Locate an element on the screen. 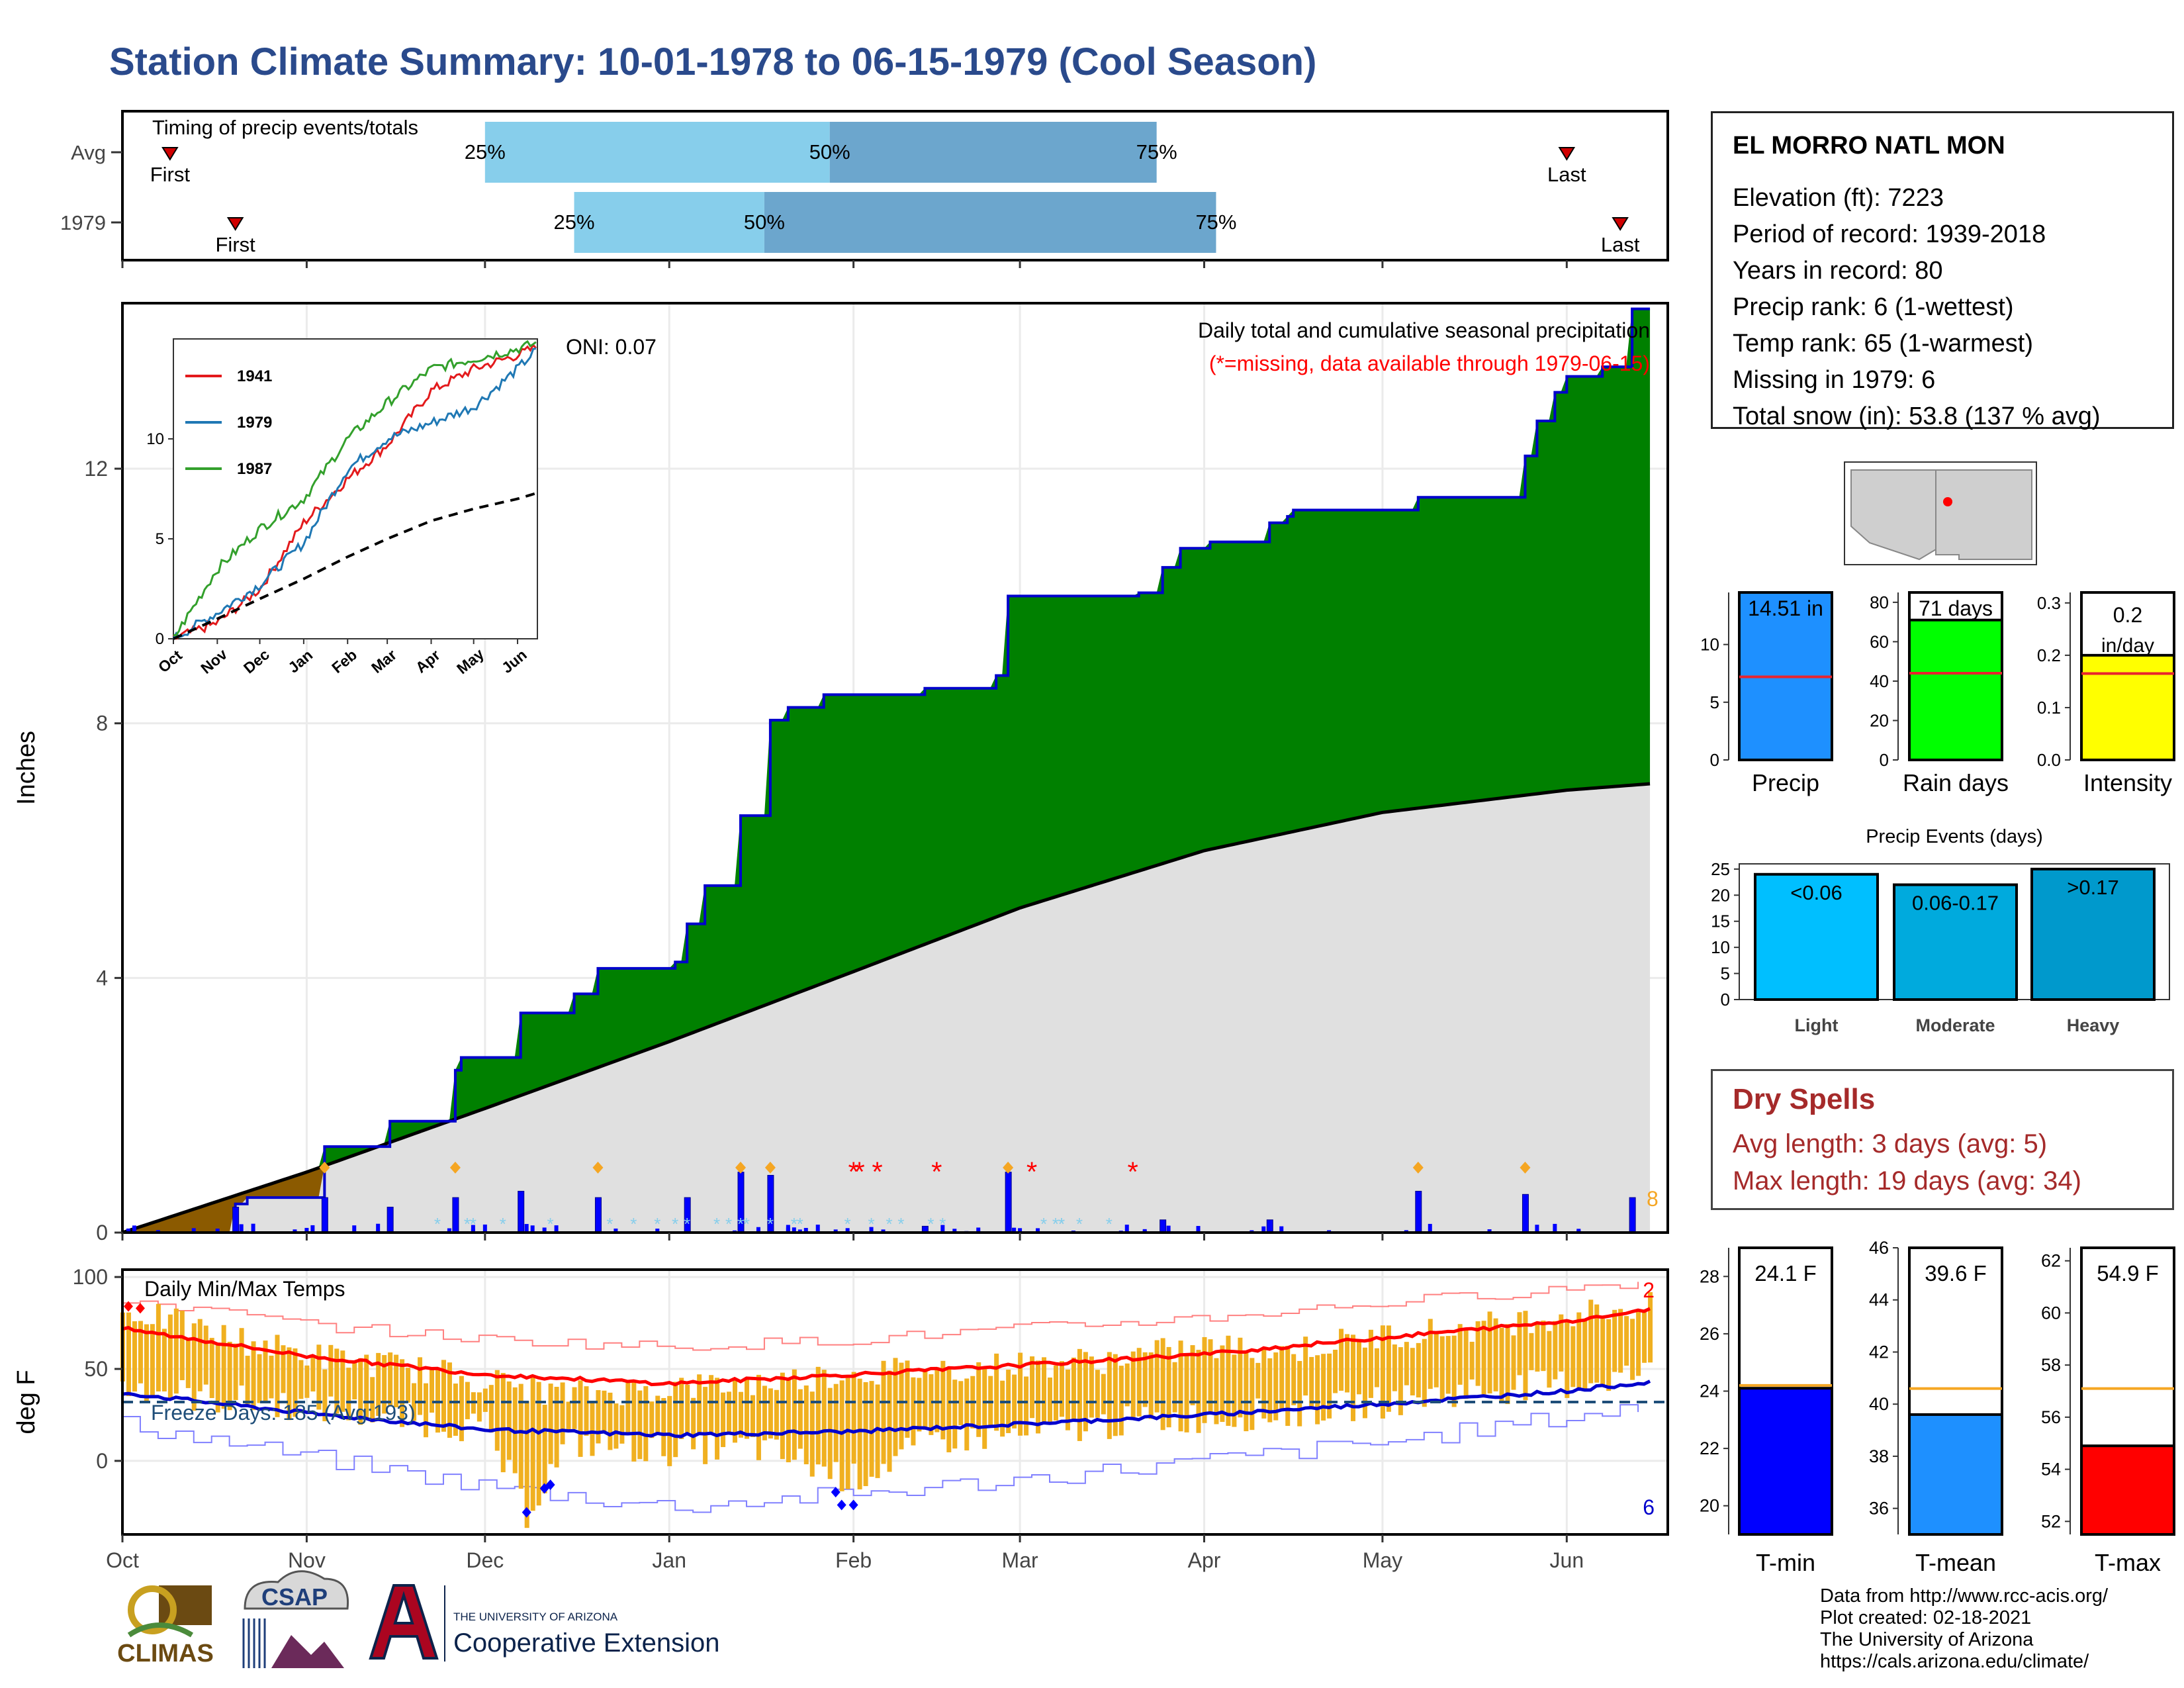  events-y-tick-label: 5 is located at coordinates (1726, 974).